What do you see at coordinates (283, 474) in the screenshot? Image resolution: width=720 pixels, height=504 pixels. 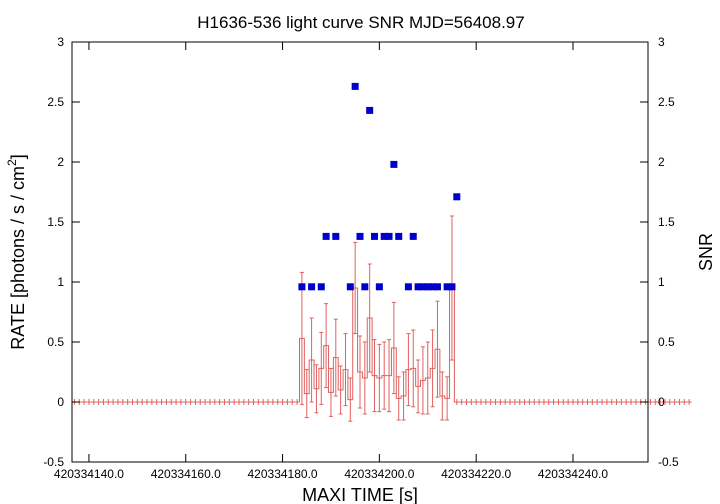 I see `x-tick-label-2: 420334180.0` at bounding box center [283, 474].